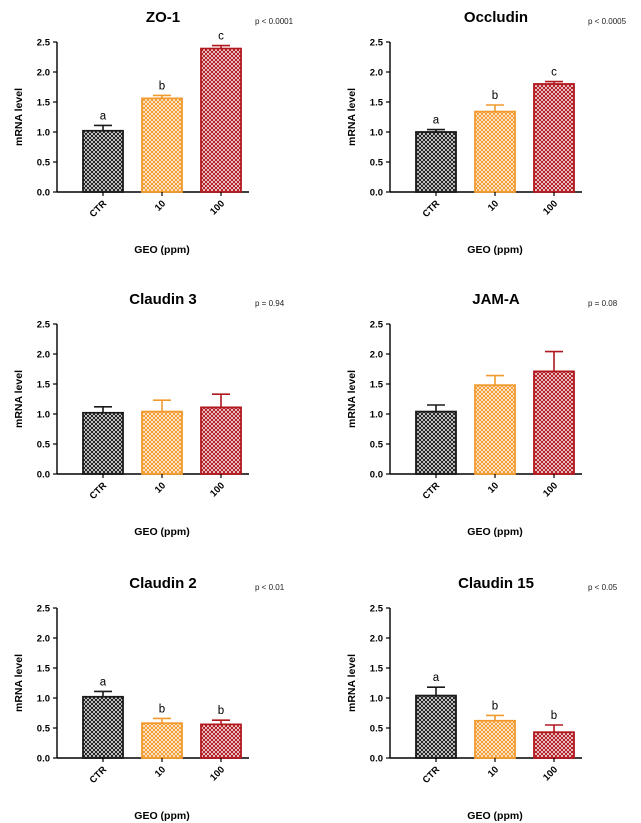  I want to click on panel-title: Claudin 15, so click(496, 583).